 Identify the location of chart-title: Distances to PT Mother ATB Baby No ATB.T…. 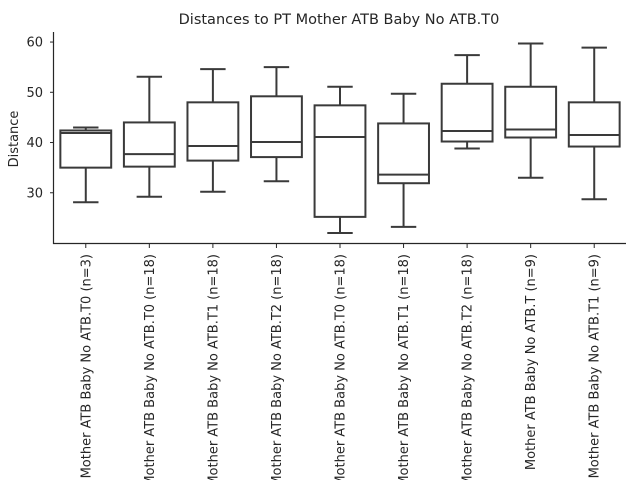
(339, 20).